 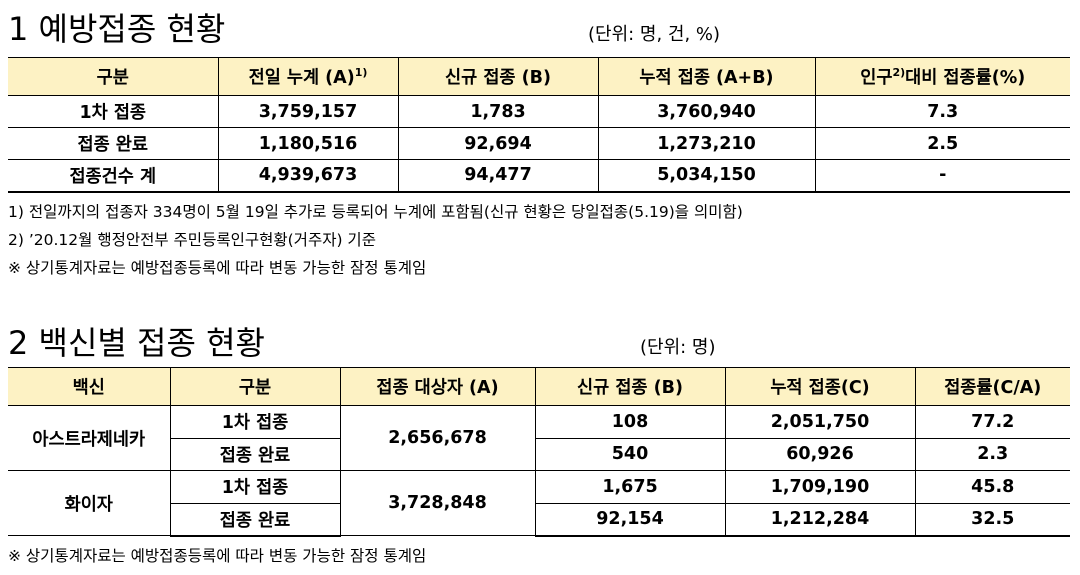 I want to click on cell: 2,051,750, so click(x=820, y=422).